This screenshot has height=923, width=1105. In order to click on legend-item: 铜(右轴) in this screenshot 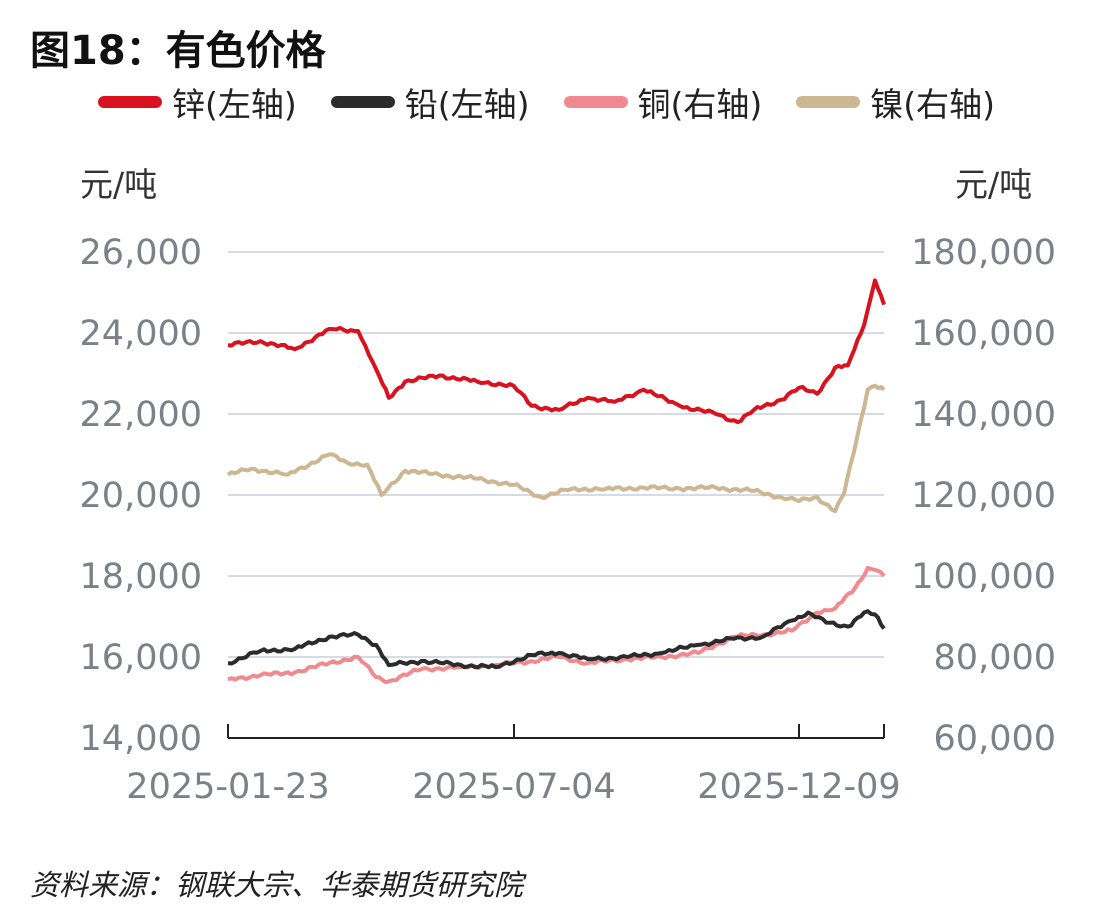, I will do `click(663, 102)`.